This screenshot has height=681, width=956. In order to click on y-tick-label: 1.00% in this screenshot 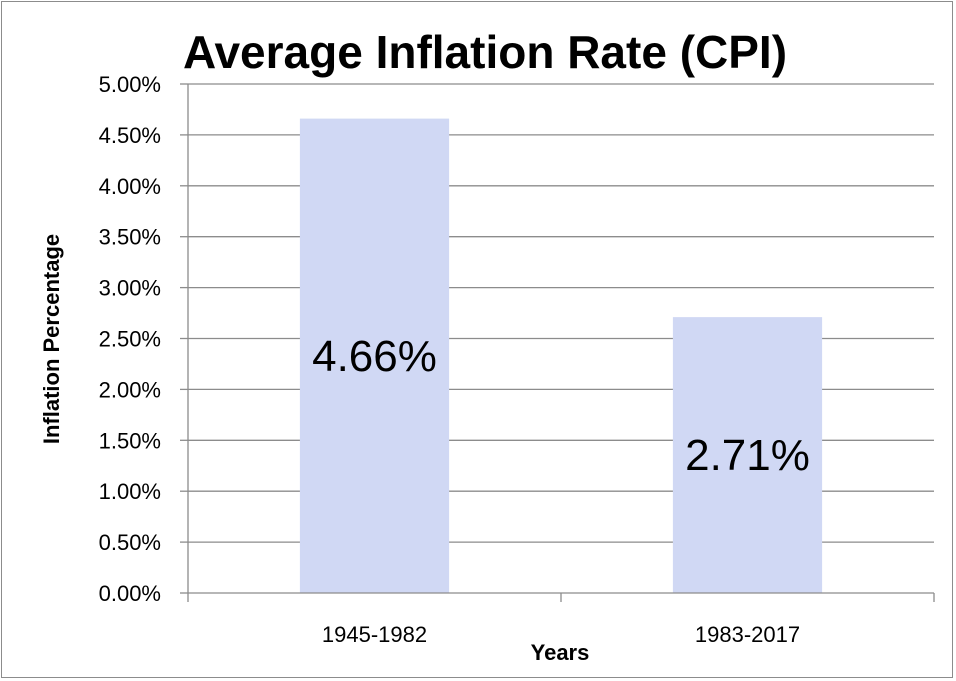, I will do `click(130, 491)`.